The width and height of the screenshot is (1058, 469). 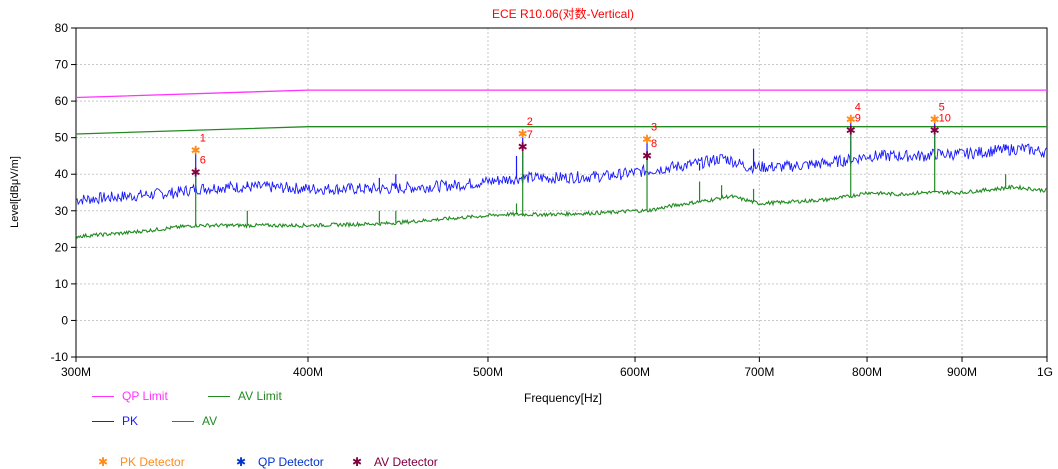 What do you see at coordinates (62, 138) in the screenshot?
I see `y-tick-label: 50` at bounding box center [62, 138].